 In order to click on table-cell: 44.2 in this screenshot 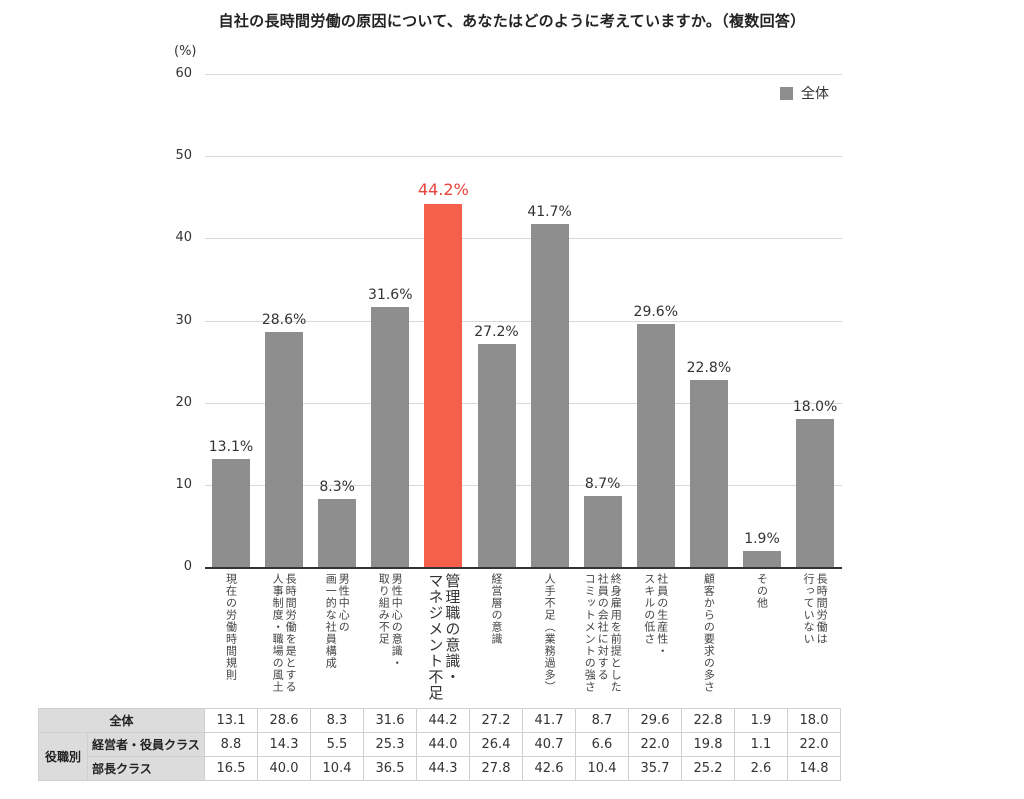, I will do `click(443, 720)`.